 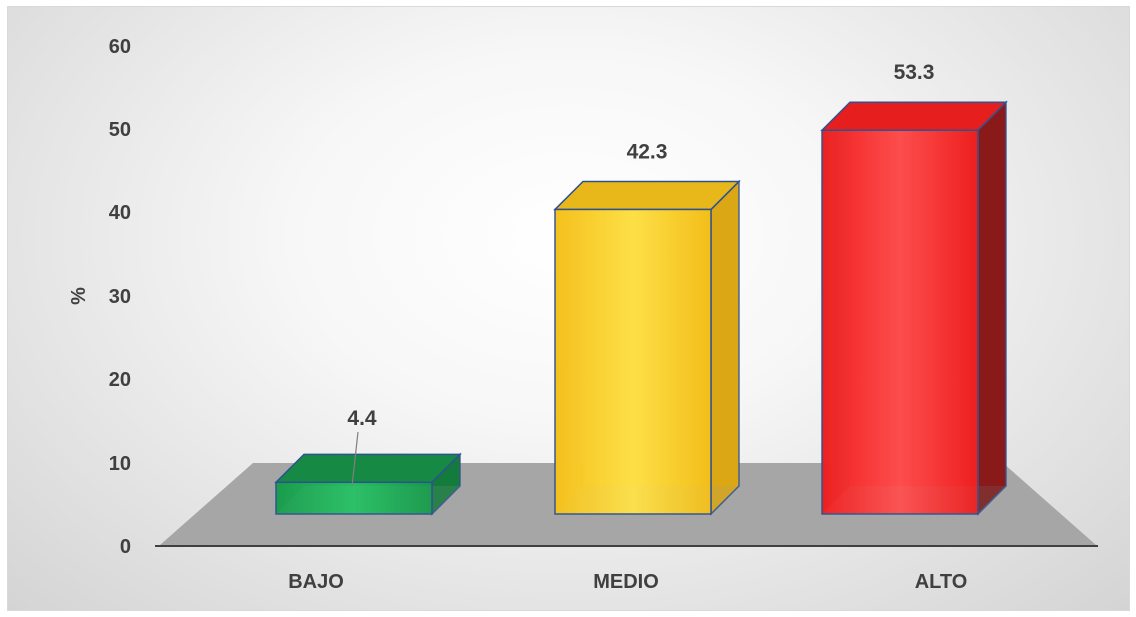 I want to click on y-tick-label: 60, so click(x=120, y=47).